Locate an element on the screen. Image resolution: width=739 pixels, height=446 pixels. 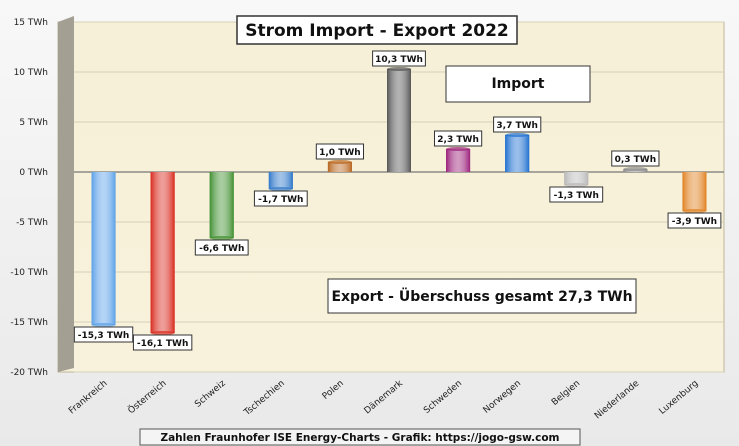
y-tick-label: -20 TWh is located at coordinates (29, 373).